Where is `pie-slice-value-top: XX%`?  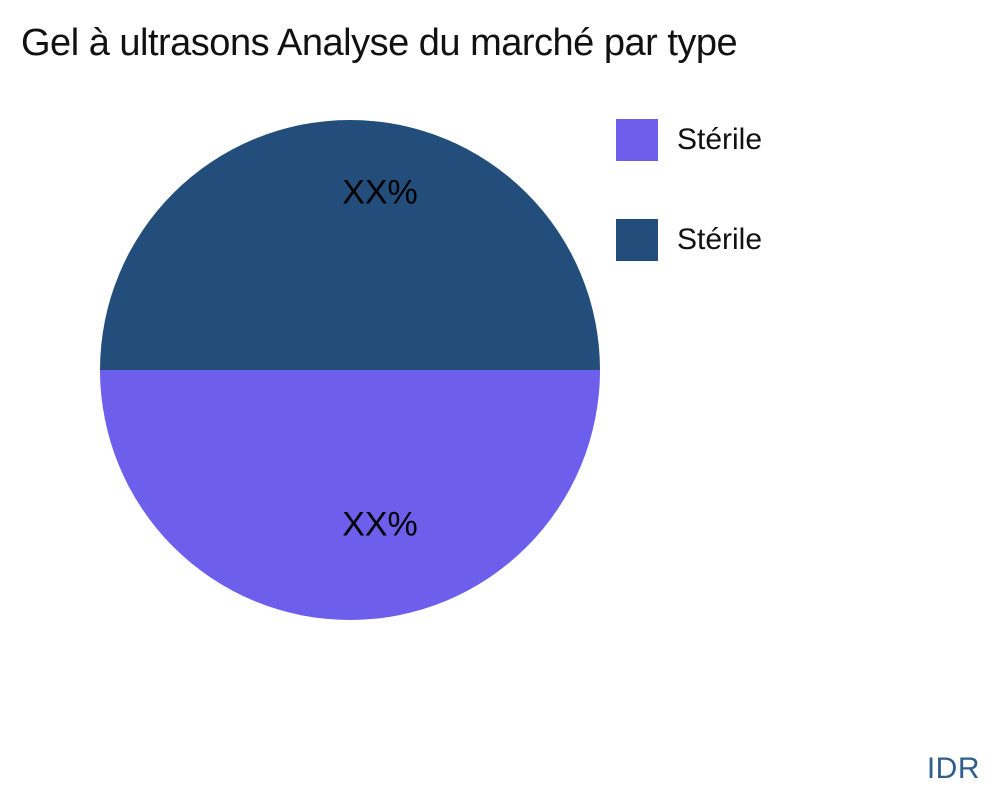 pie-slice-value-top: XX% is located at coordinates (380, 192).